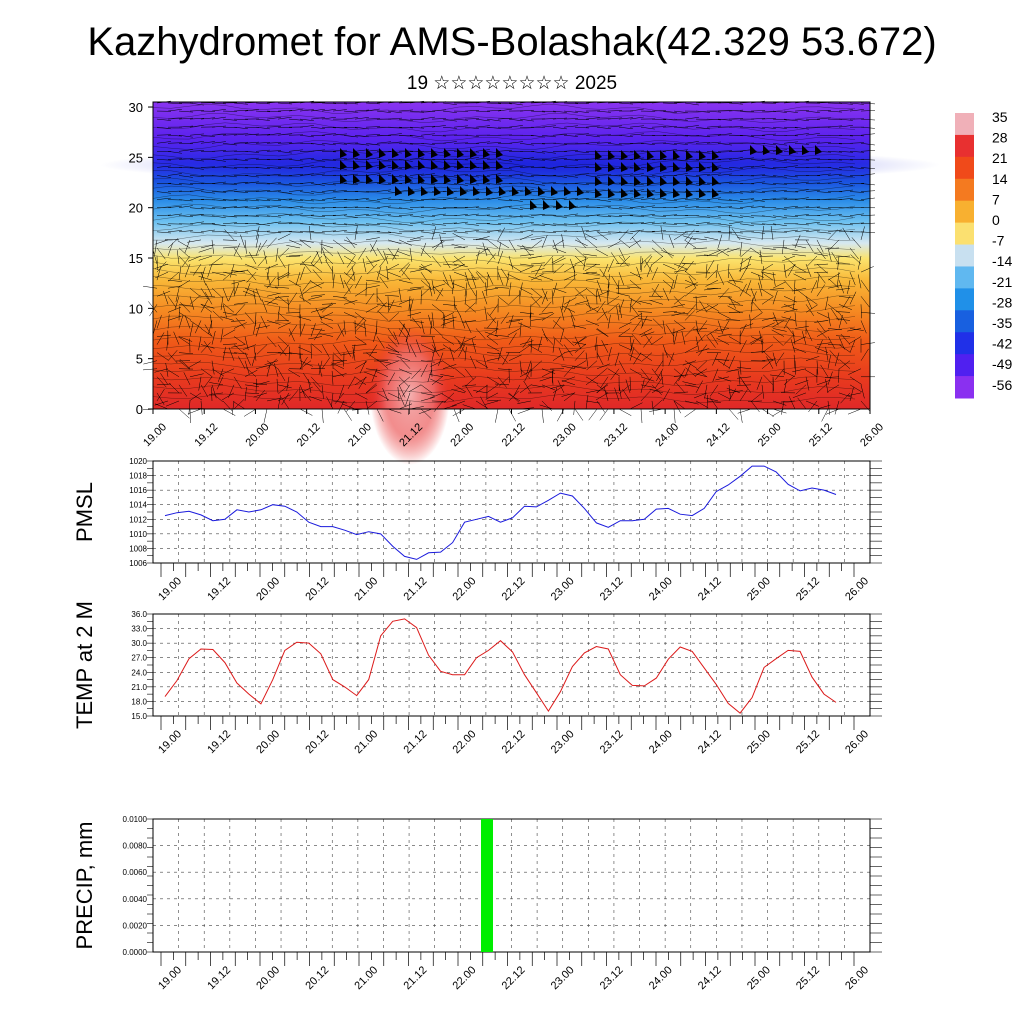 The height and width of the screenshot is (1024, 1024). Describe the element at coordinates (710, 978) in the screenshot. I see `precip-x-tick-label: 24.12` at that location.